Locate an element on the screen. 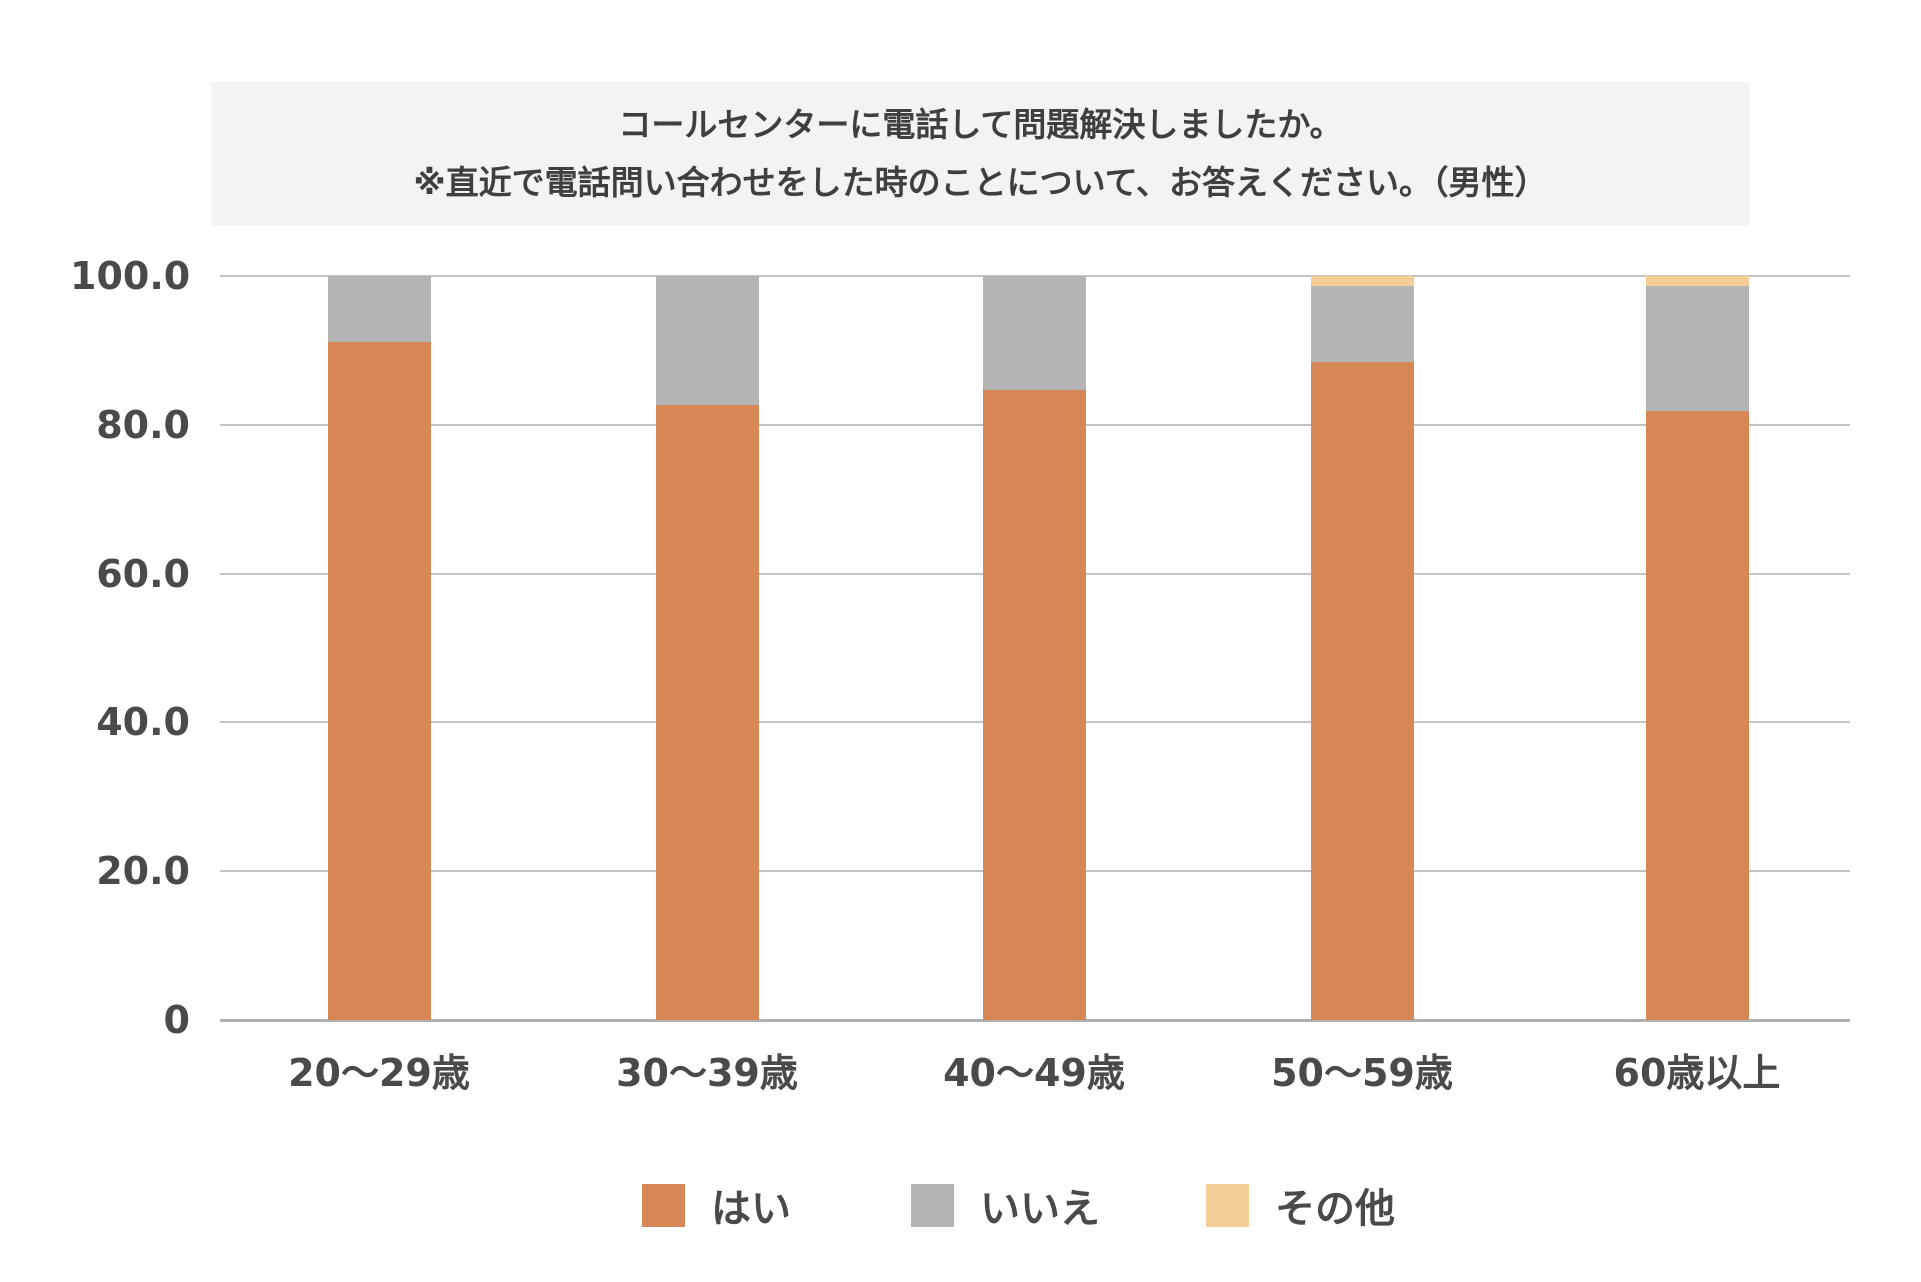  x-tick-label: 50〜59歳 is located at coordinates (1362, 1073).